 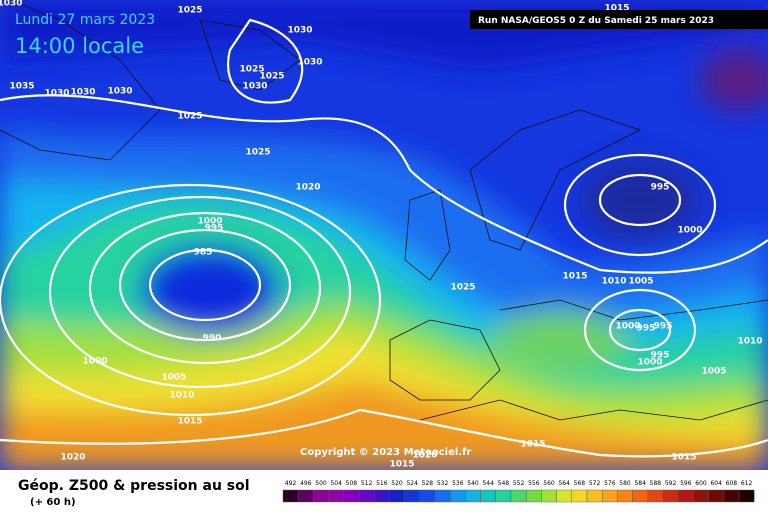 What do you see at coordinates (306, 483) in the screenshot?
I see `scale-label: 496` at bounding box center [306, 483].